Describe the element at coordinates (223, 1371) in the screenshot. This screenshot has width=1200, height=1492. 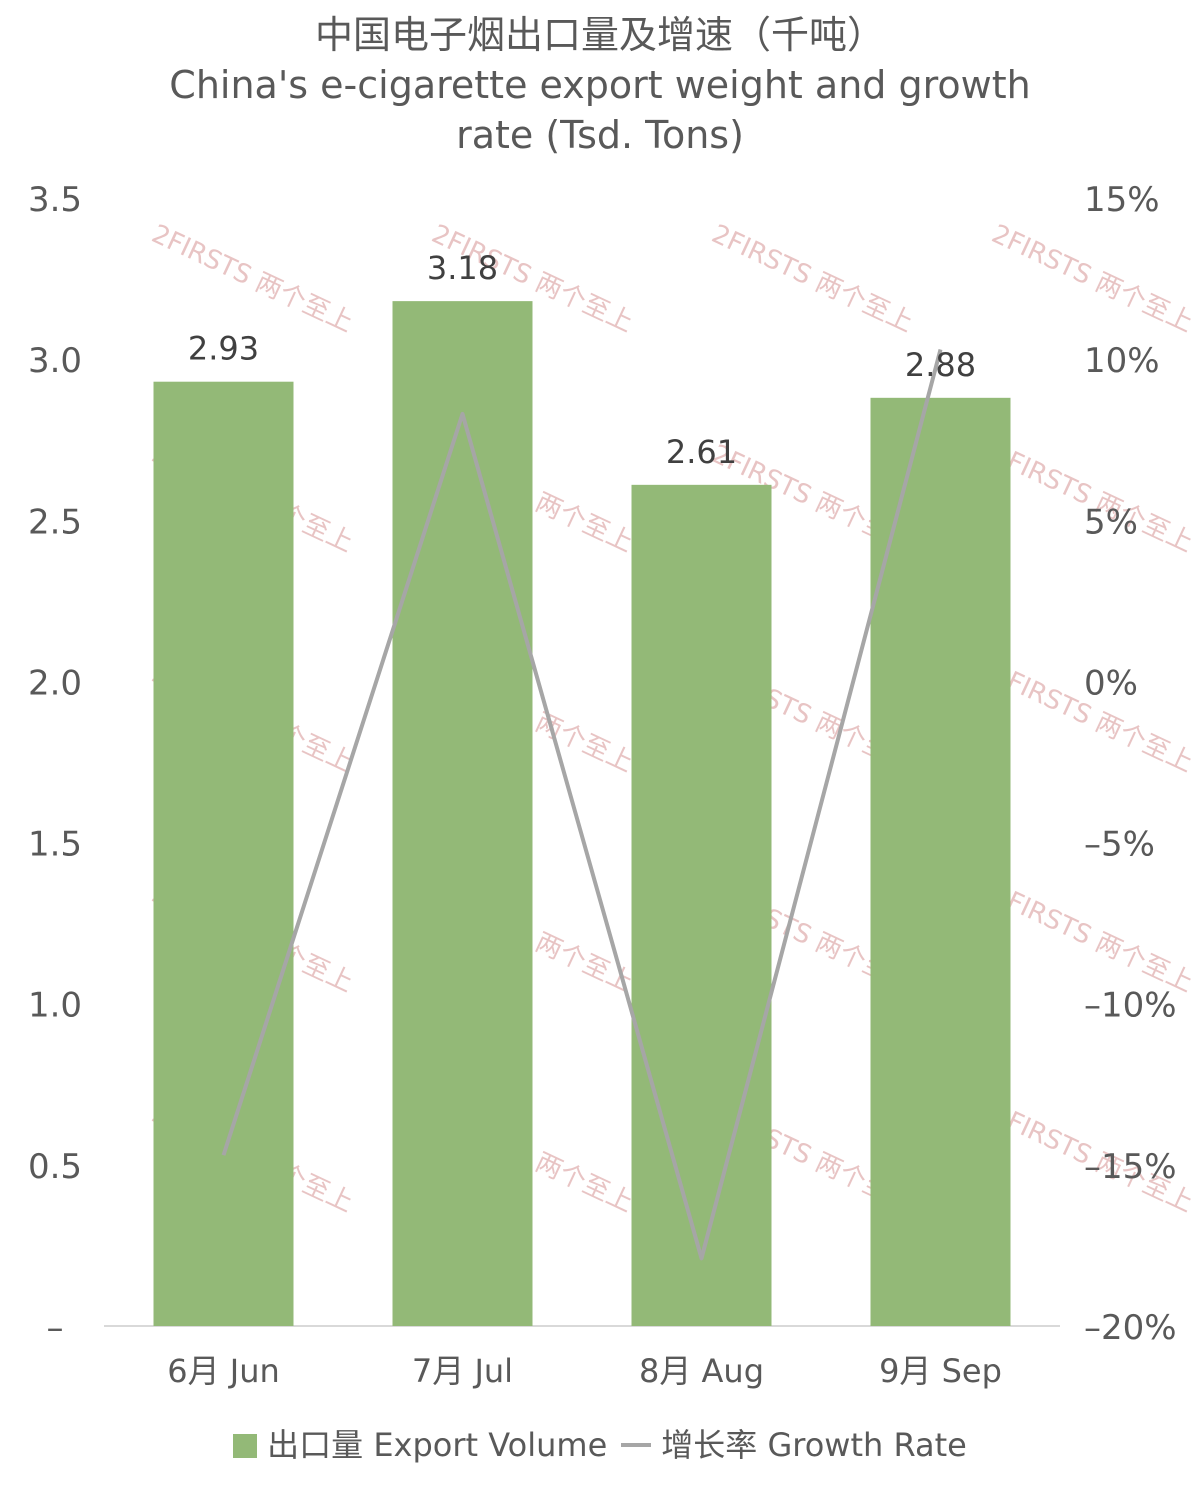
I see `x-tick-label: 6月 Jun` at that location.